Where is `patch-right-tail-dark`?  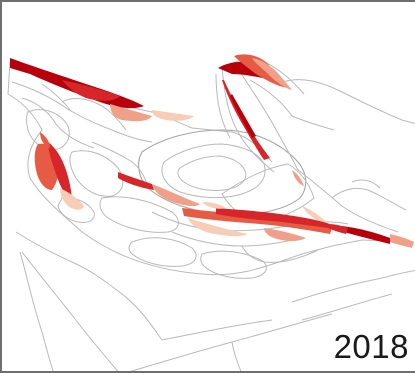 patch-right-tail-dark is located at coordinates (366, 235).